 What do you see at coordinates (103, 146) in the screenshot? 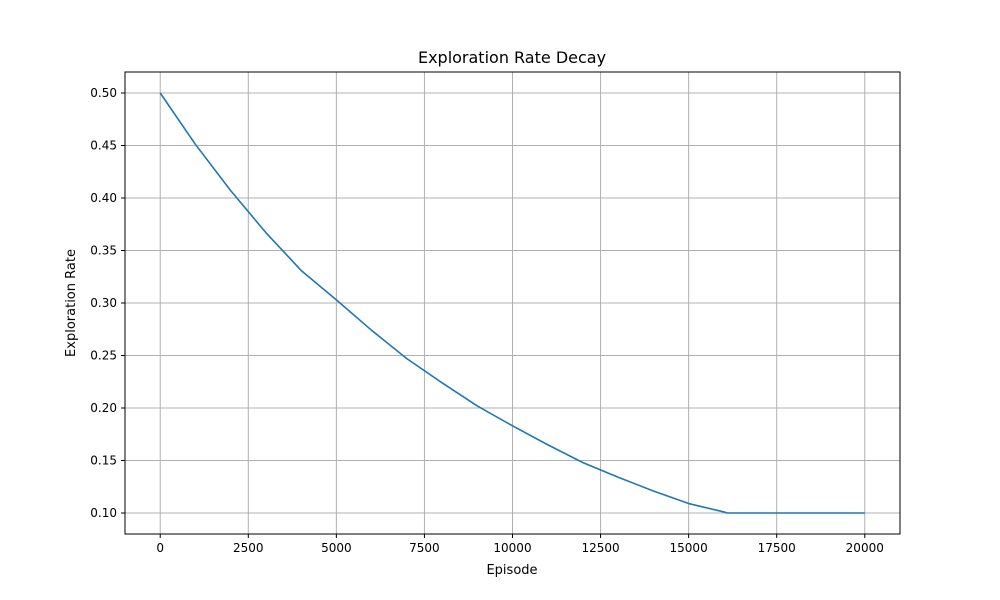
I see `y-tick-label: 0.45` at bounding box center [103, 146].